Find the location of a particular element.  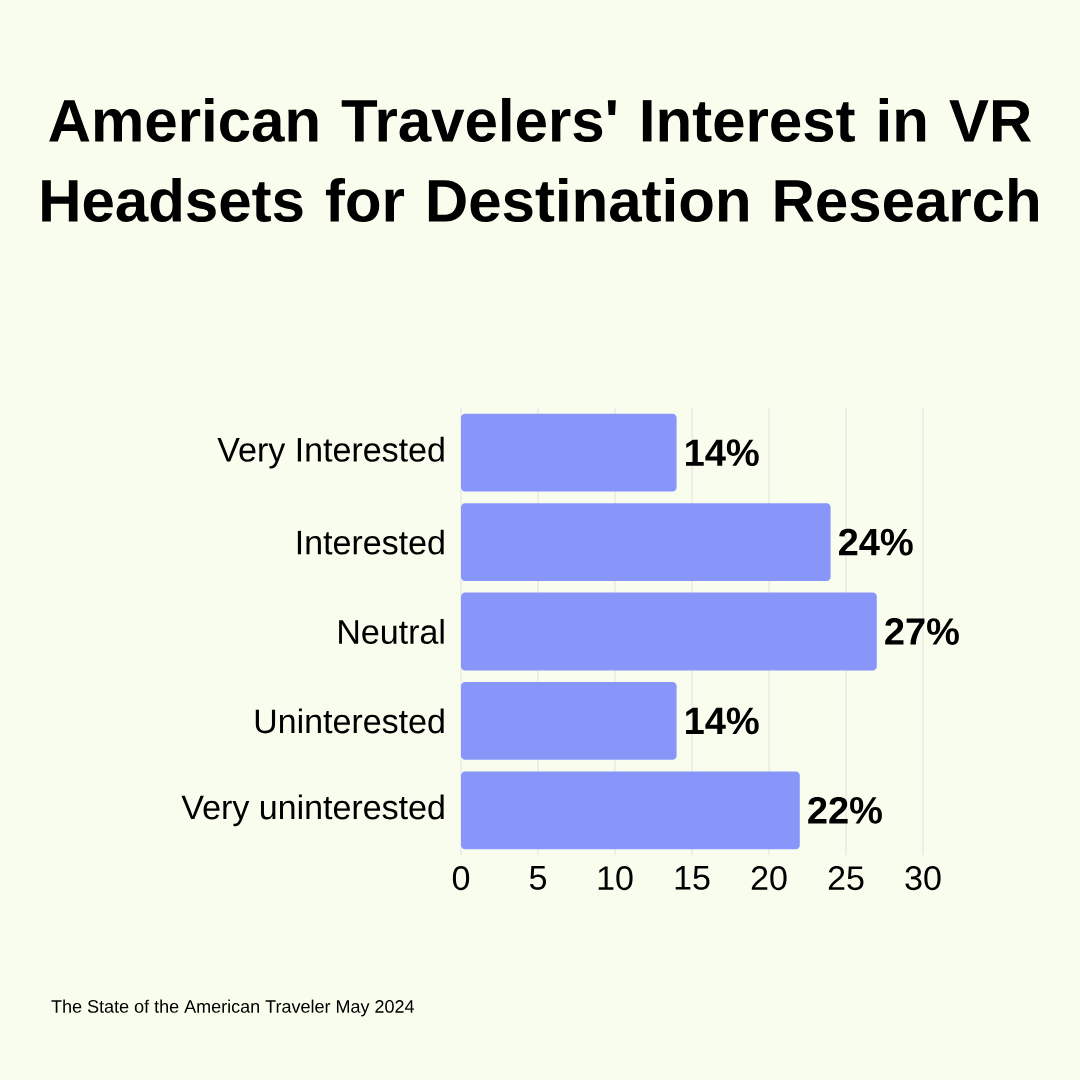

x-tick-label: 5 is located at coordinates (538, 878).